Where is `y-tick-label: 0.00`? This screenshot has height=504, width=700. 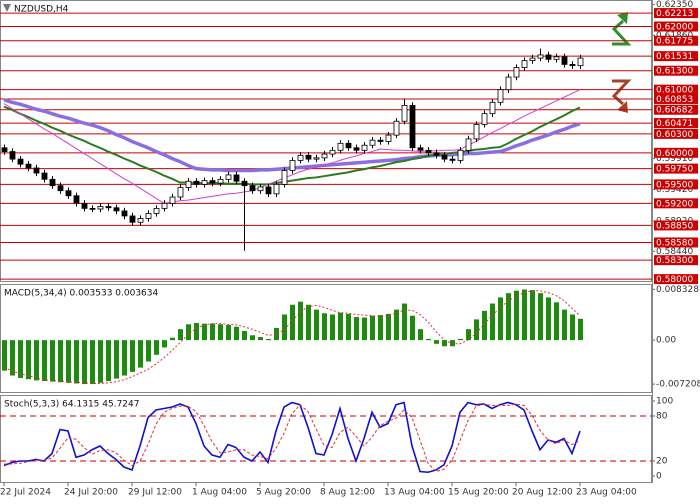
y-tick-label: 0.00 is located at coordinates (666, 341).